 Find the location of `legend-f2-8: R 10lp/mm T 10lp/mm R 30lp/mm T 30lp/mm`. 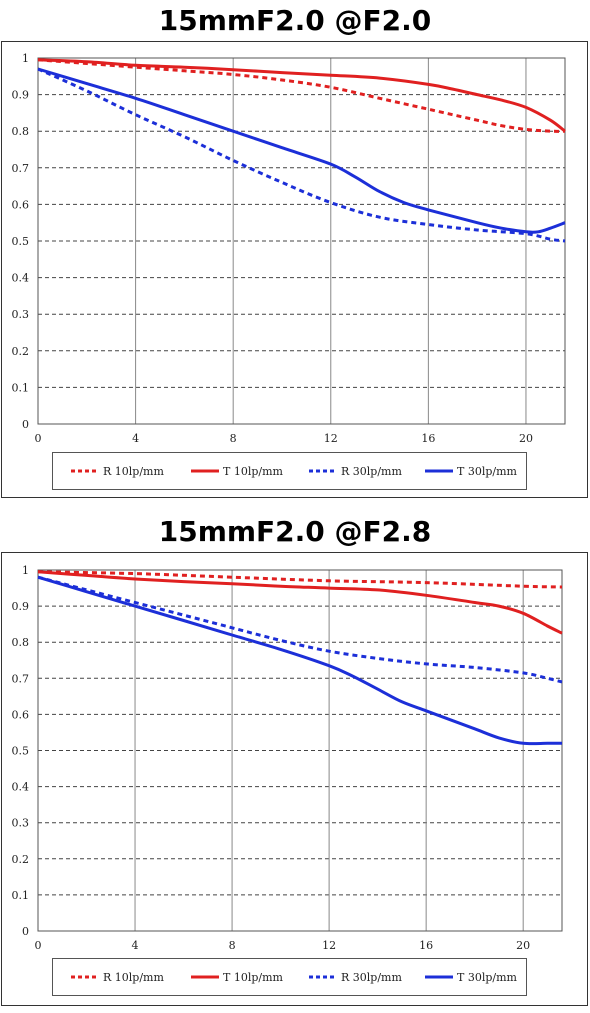

legend-f2-8: R 10lp/mm T 10lp/mm R 30lp/mm T 30lp/mm is located at coordinates (289, 977).